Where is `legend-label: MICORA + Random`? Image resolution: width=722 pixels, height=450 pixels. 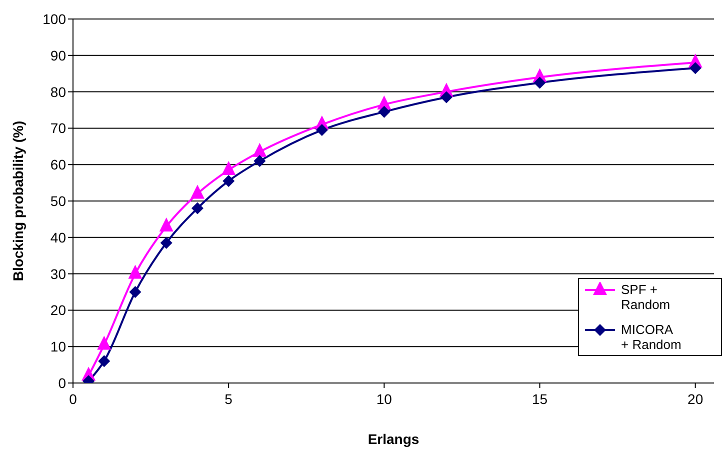 legend-label: MICORA + Random is located at coordinates (651, 337).